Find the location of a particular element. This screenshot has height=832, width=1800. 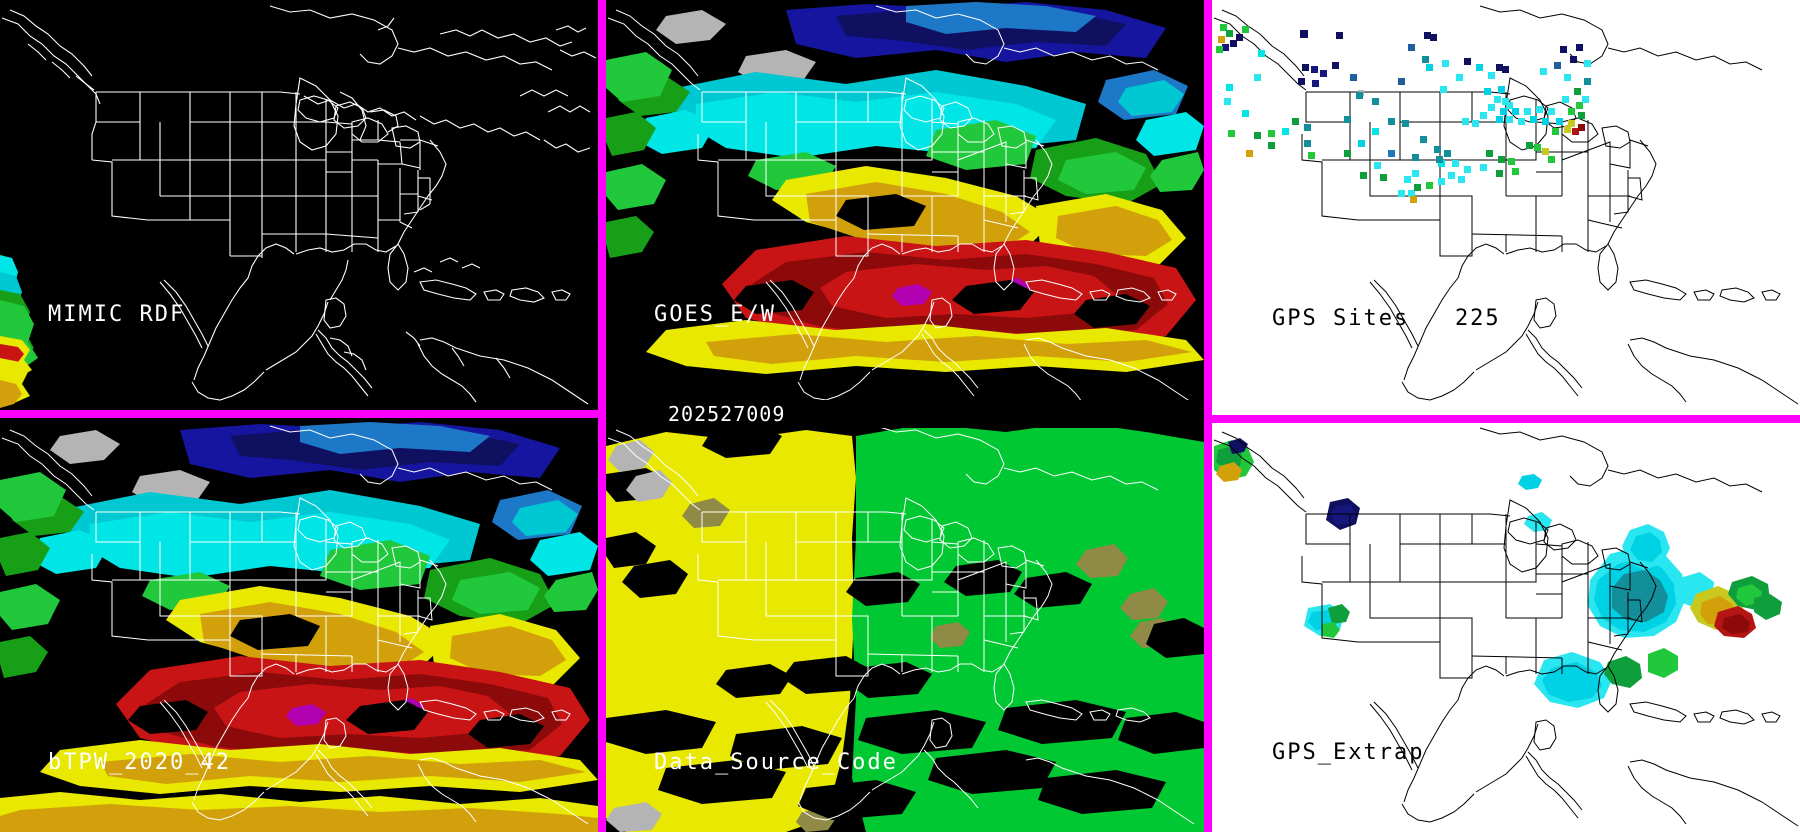

timestamp-bar: 202527009 is located at coordinates (905, 414).